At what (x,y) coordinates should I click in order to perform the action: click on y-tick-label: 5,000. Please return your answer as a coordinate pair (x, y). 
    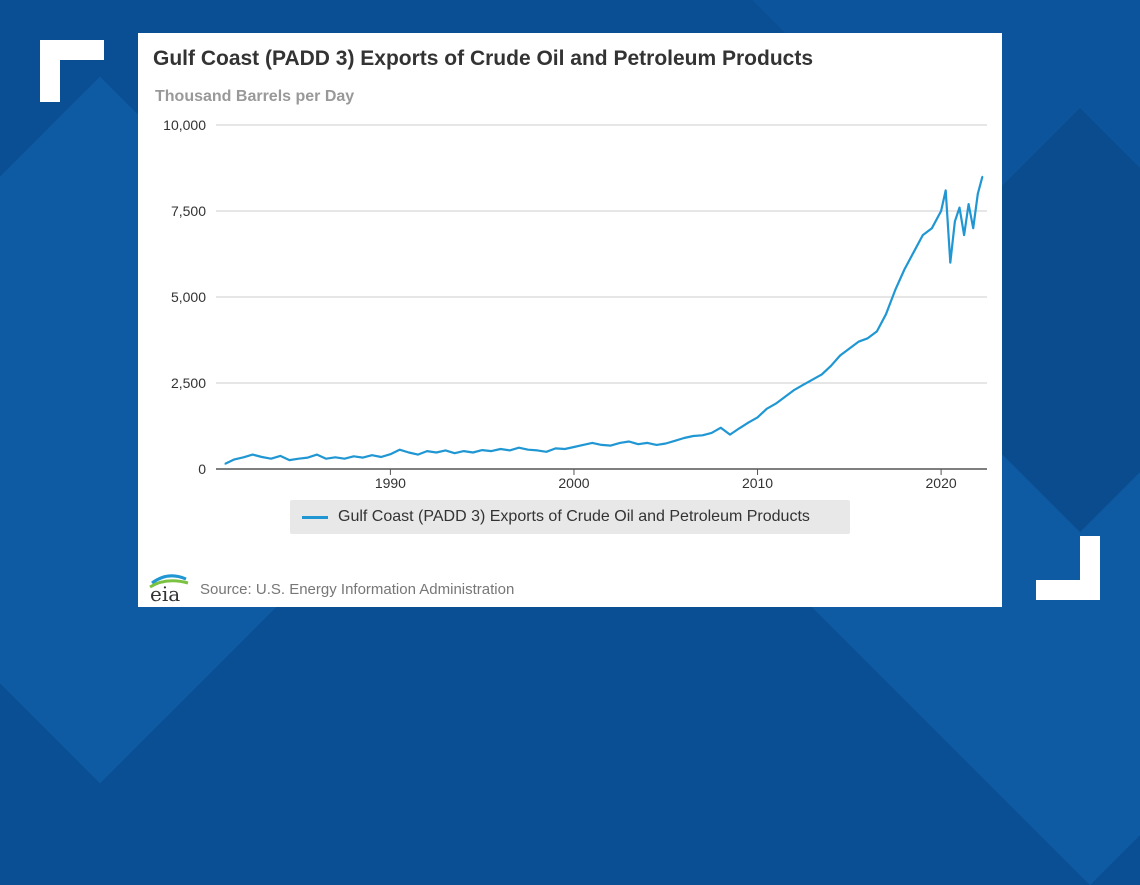
    Looking at the image, I should click on (188, 297).